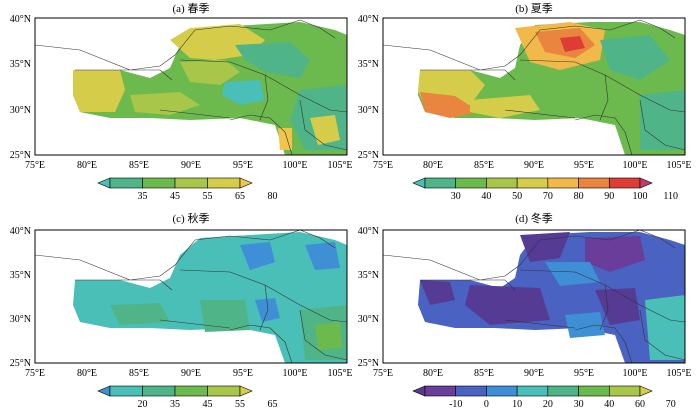 This screenshot has height=417, width=700. What do you see at coordinates (294, 165) in the screenshot?
I see `panel-a-xtick-5: 100°E` at bounding box center [294, 165].